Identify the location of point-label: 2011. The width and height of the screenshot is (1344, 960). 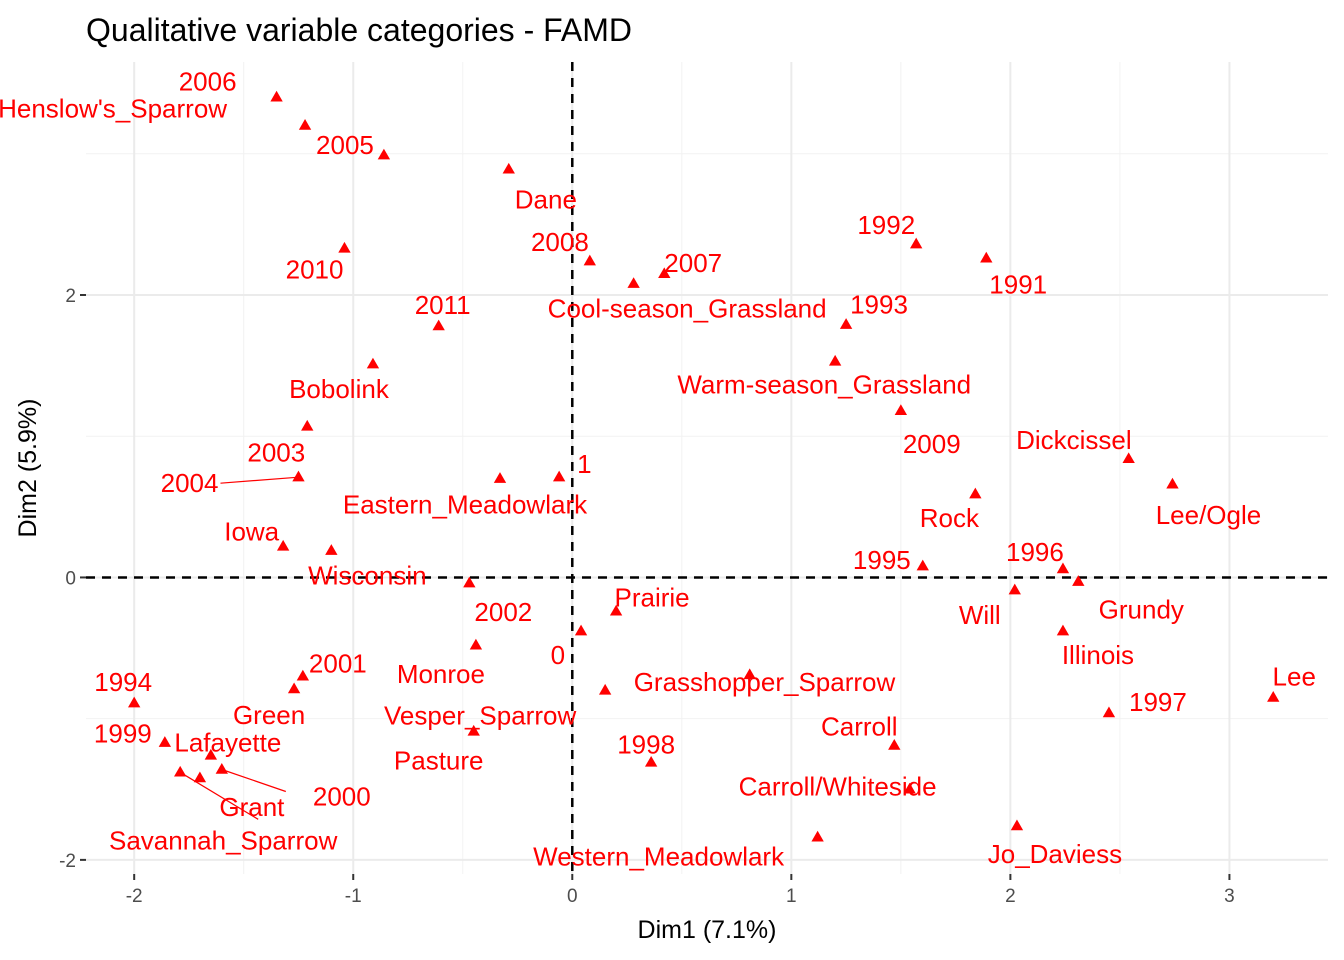
(443, 305).